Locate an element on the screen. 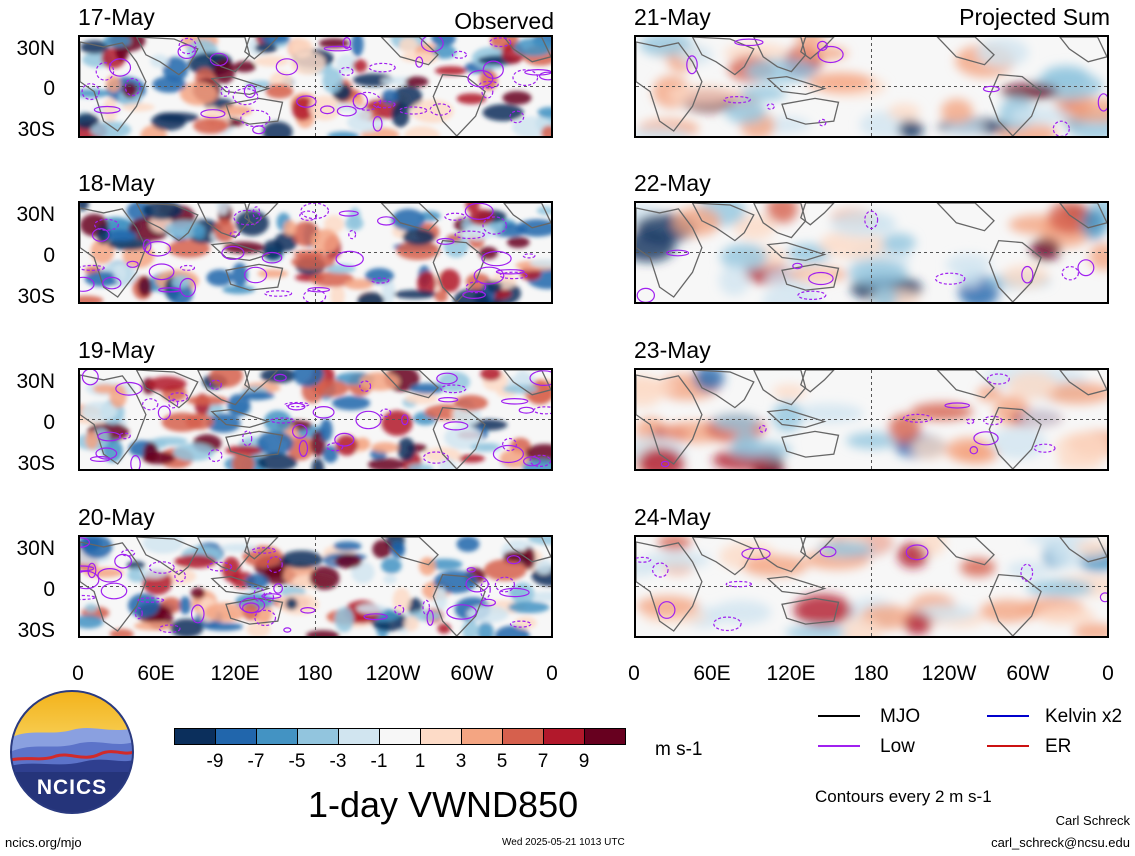 Image resolution: width=1135 pixels, height=856 pixels. legend-label: Low is located at coordinates (897, 746).